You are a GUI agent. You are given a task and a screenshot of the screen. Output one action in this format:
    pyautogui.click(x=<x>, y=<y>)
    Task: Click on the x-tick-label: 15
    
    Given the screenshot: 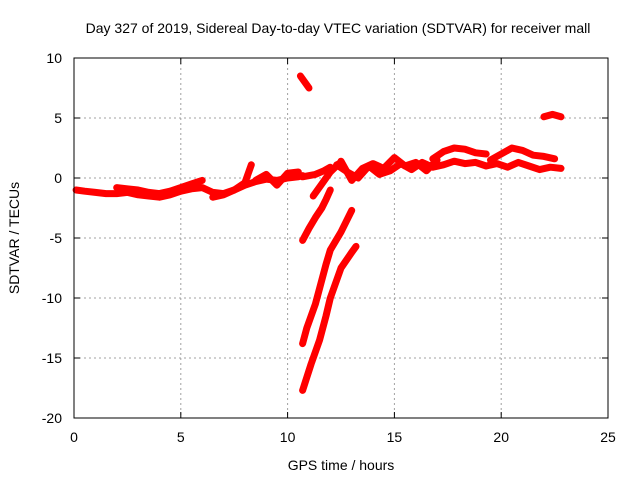 What is the action you would take?
    pyautogui.click(x=395, y=437)
    